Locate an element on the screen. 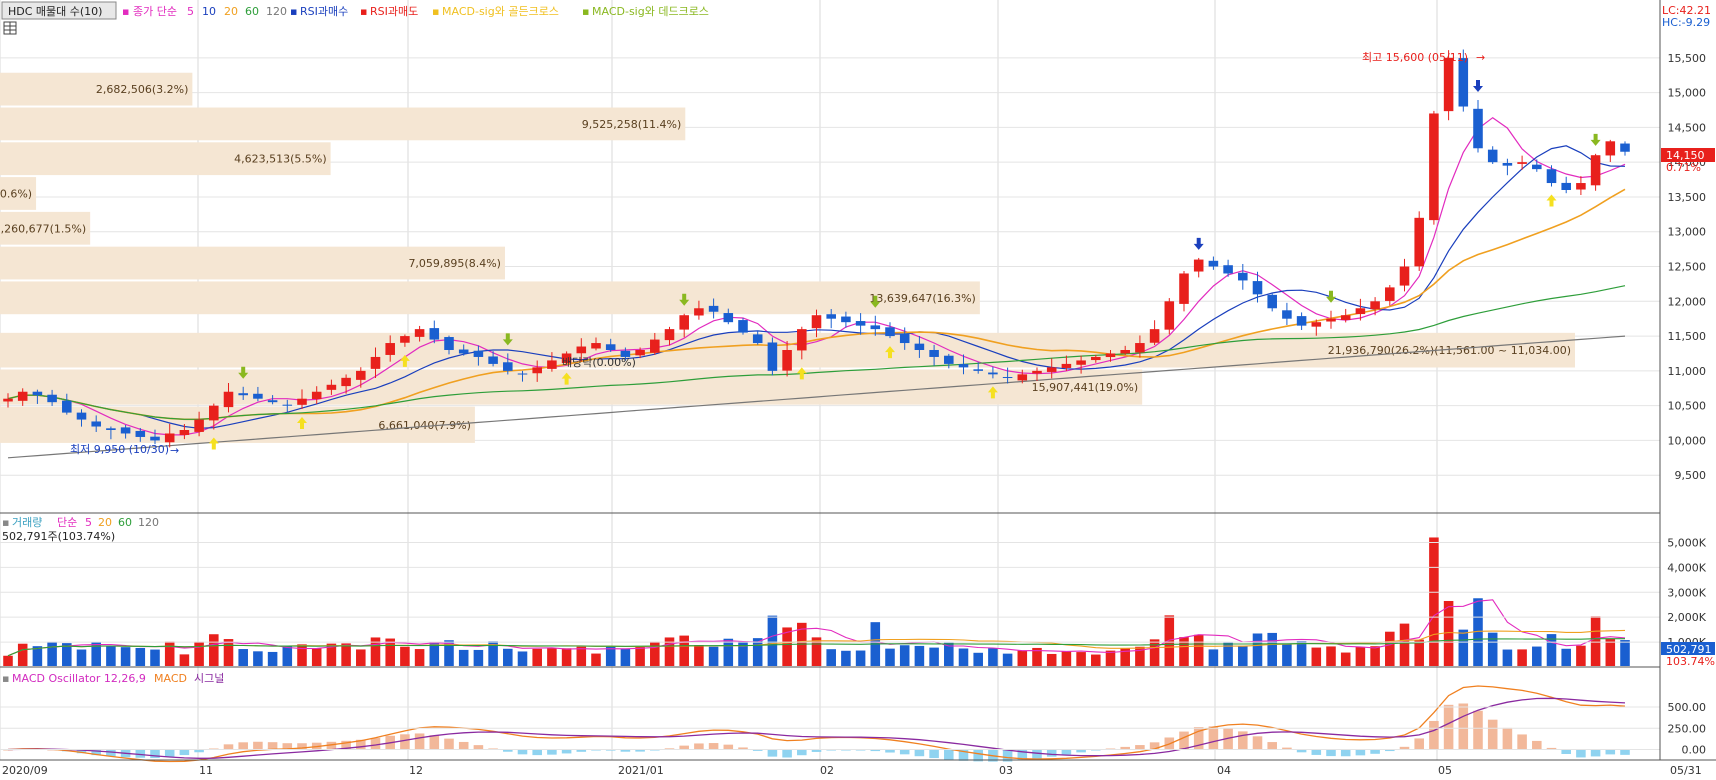  volume-profile-label: 4,623,513(5.5%) is located at coordinates (280, 159).